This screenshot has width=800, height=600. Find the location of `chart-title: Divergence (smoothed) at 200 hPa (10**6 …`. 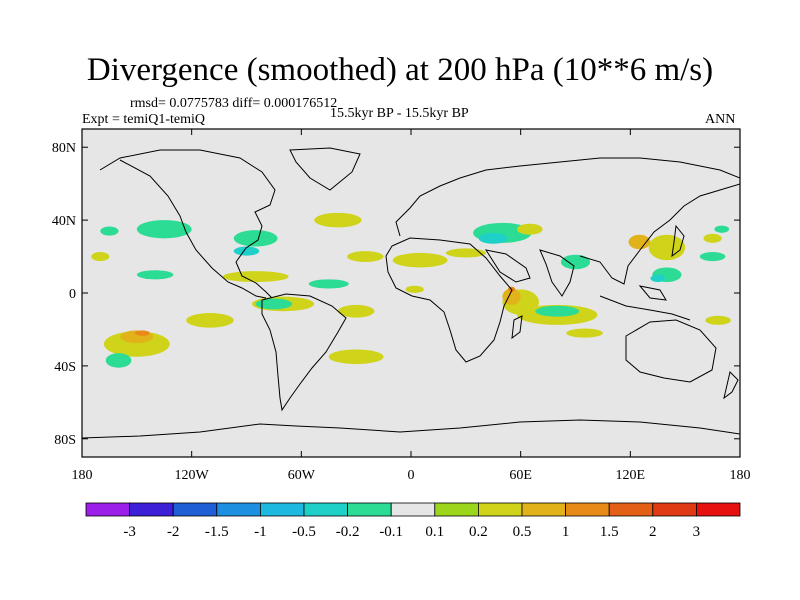

chart-title: Divergence (smoothed) at 200 hPa (10**6 … is located at coordinates (400, 70).